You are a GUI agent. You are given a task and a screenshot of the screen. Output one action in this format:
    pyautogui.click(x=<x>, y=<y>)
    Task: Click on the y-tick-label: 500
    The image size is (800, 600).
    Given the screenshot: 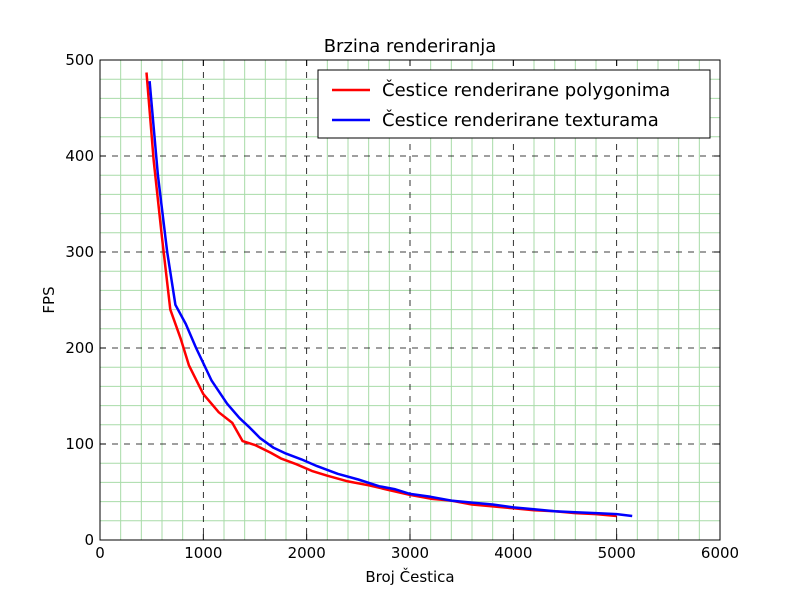 What is the action you would take?
    pyautogui.click(x=79, y=60)
    